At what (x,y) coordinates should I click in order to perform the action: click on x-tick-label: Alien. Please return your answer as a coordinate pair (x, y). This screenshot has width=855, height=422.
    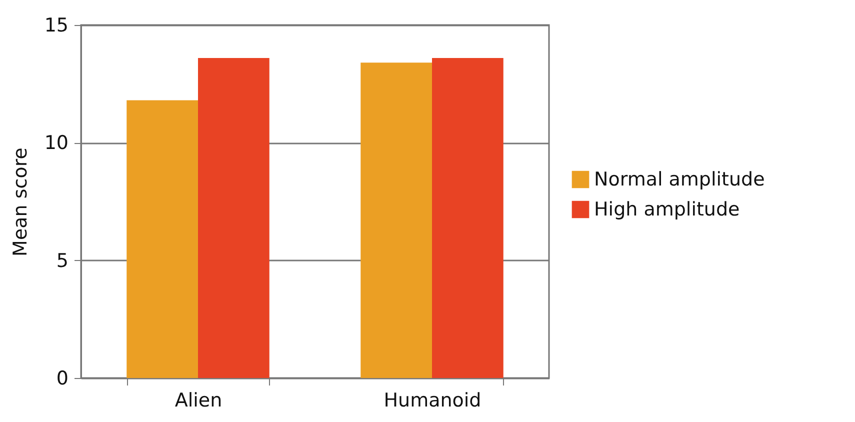
    Looking at the image, I should click on (198, 401).